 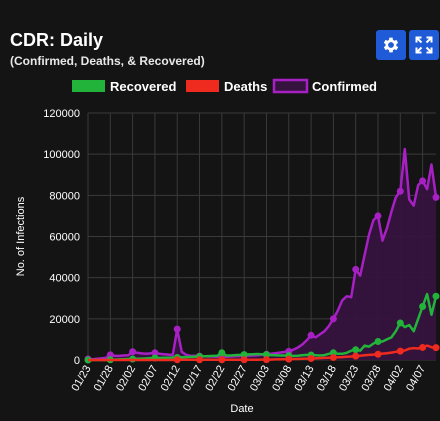 What do you see at coordinates (126, 379) in the screenshot?
I see `x-tick-label: 02/02` at bounding box center [126, 379].